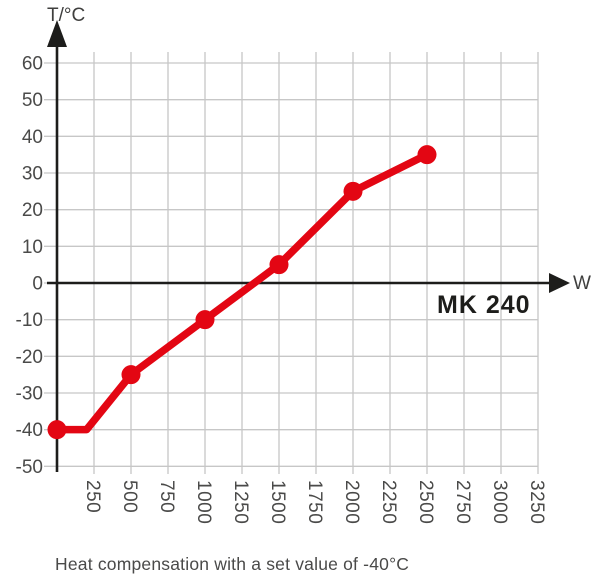  Describe the element at coordinates (499, 502) in the screenshot. I see `x-tick-label: 3000` at that location.